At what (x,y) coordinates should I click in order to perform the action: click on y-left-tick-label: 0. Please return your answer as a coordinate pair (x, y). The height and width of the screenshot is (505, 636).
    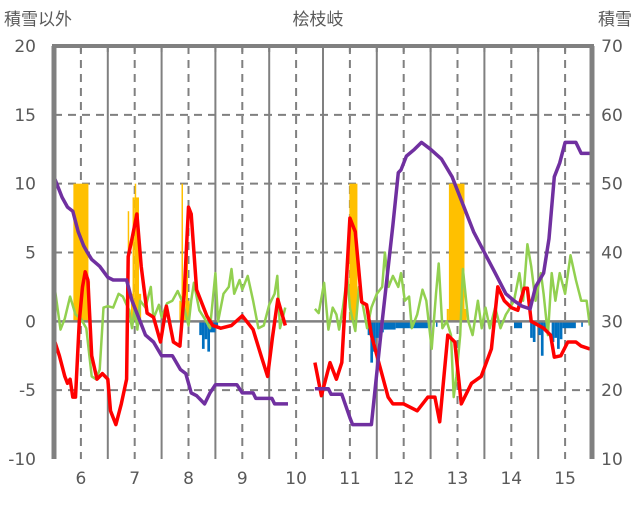
    Looking at the image, I should click on (30, 322).